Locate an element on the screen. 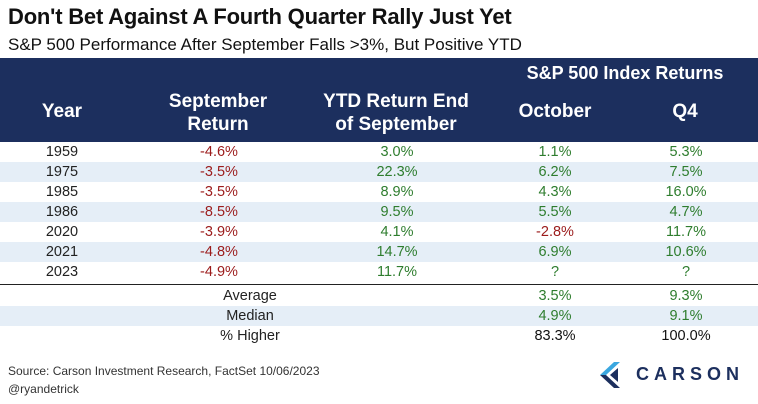 Image resolution: width=758 pixels, height=404 pixels. cell-q4: 10.6% is located at coordinates (686, 252).